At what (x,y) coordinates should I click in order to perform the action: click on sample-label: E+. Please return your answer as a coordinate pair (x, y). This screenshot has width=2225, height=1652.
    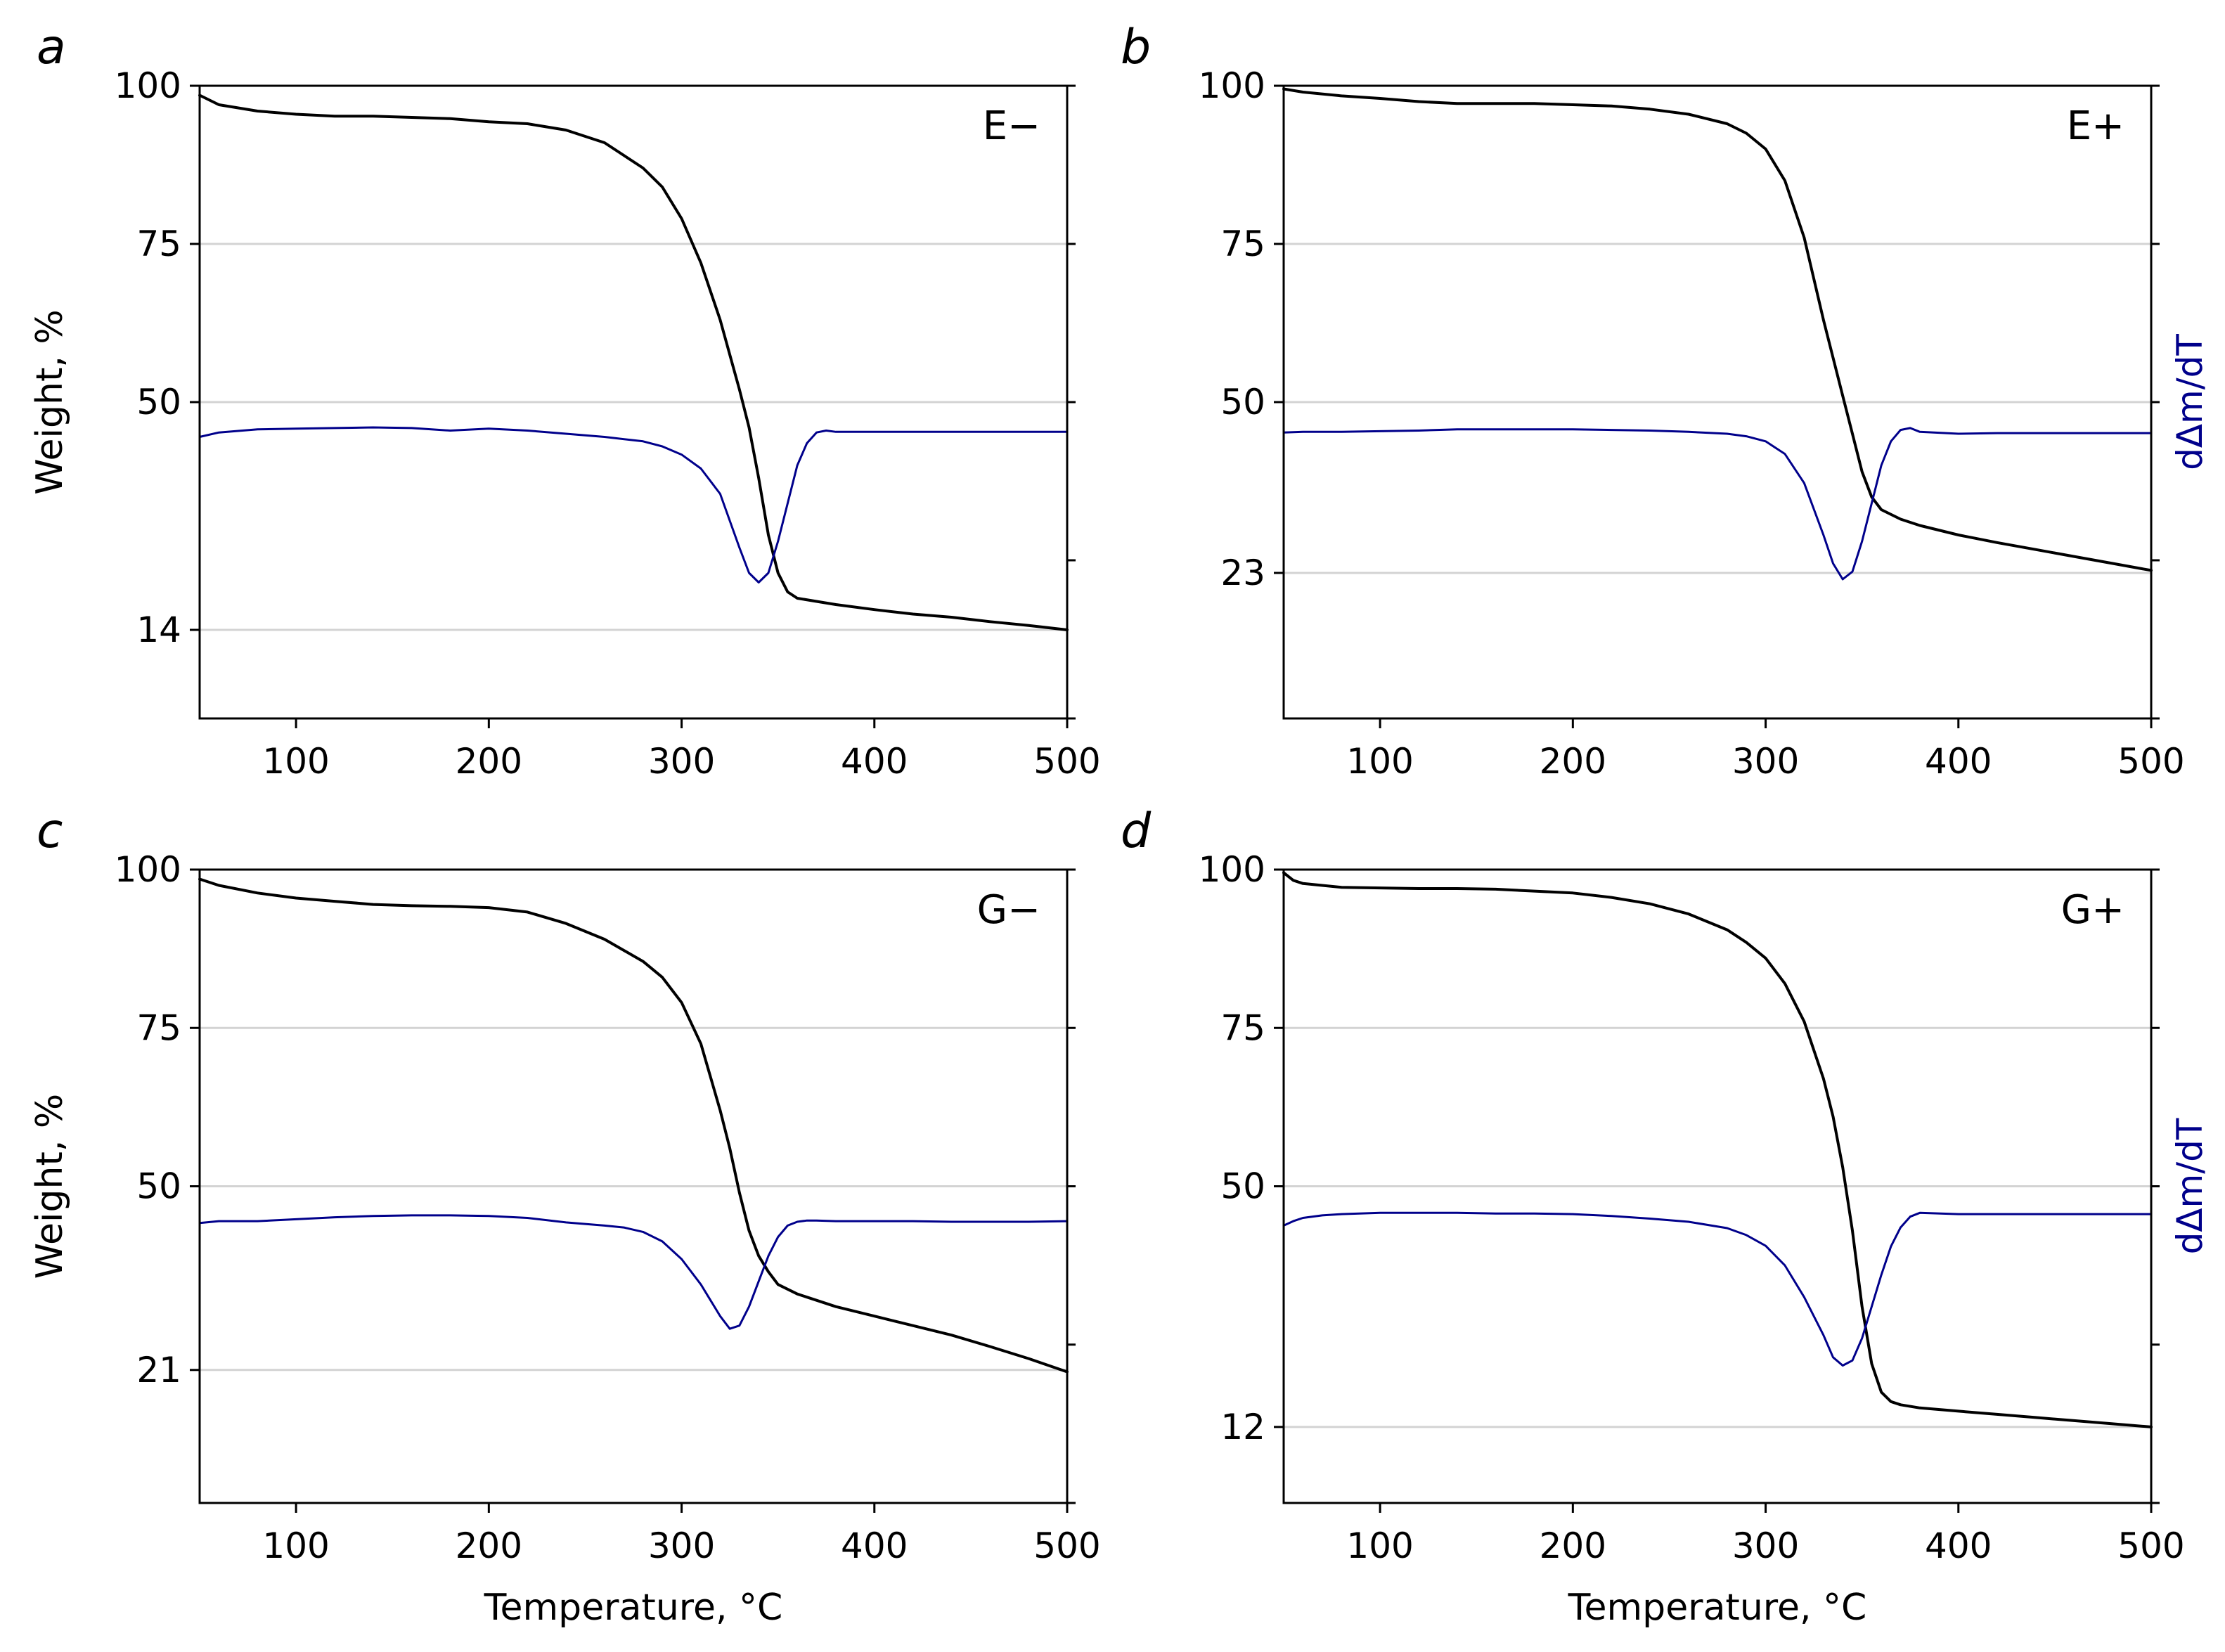
    Looking at the image, I should click on (2095, 126).